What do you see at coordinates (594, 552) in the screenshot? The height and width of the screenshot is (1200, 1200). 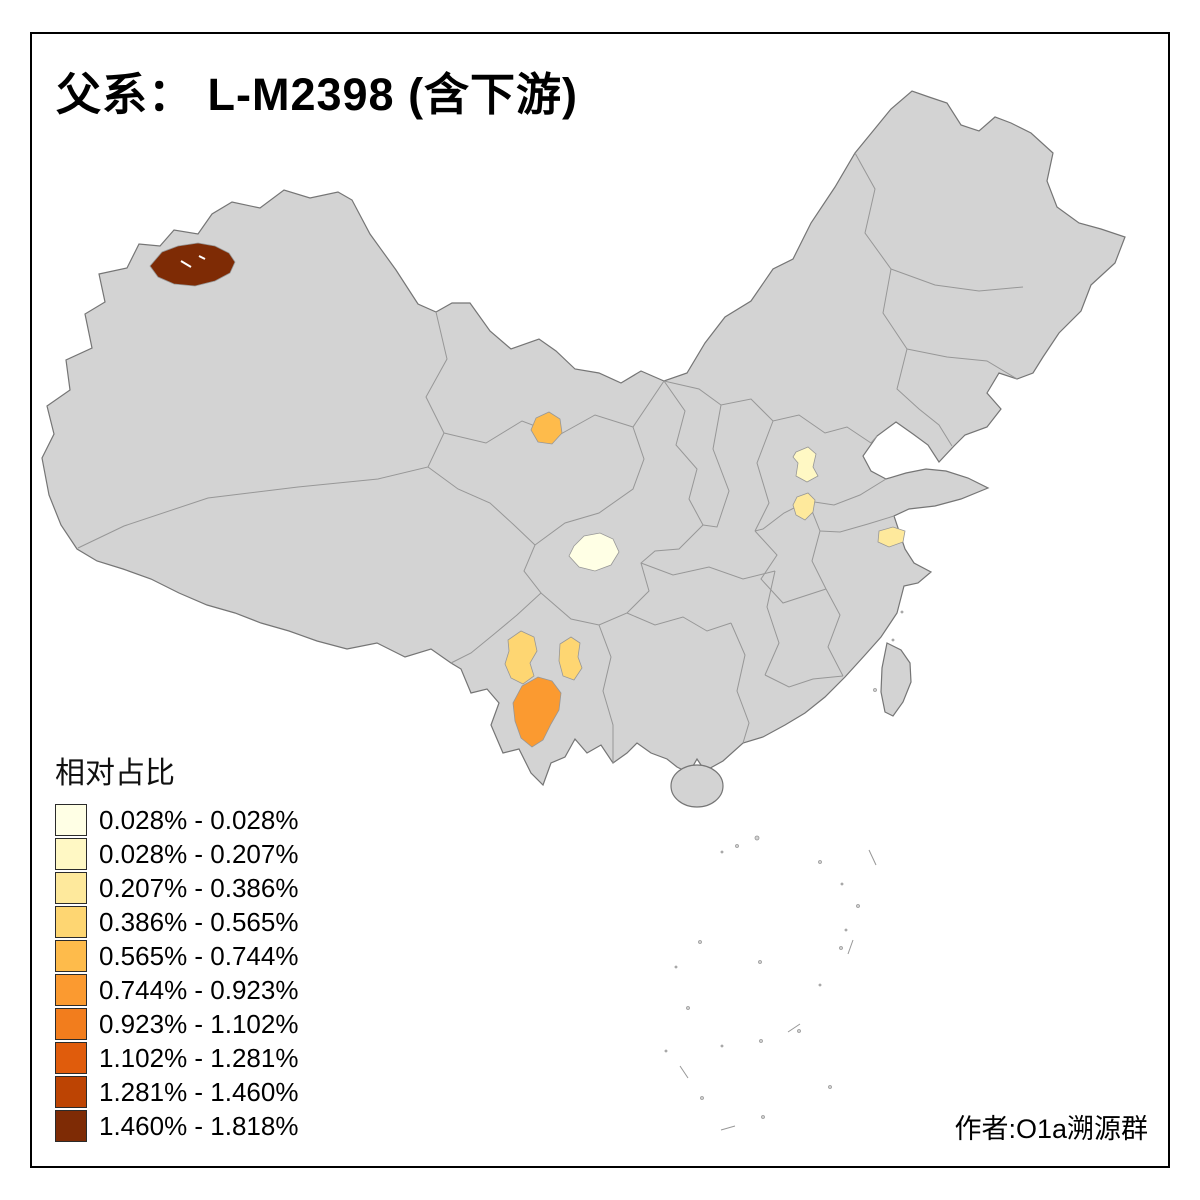 I see `region-sichuan` at bounding box center [594, 552].